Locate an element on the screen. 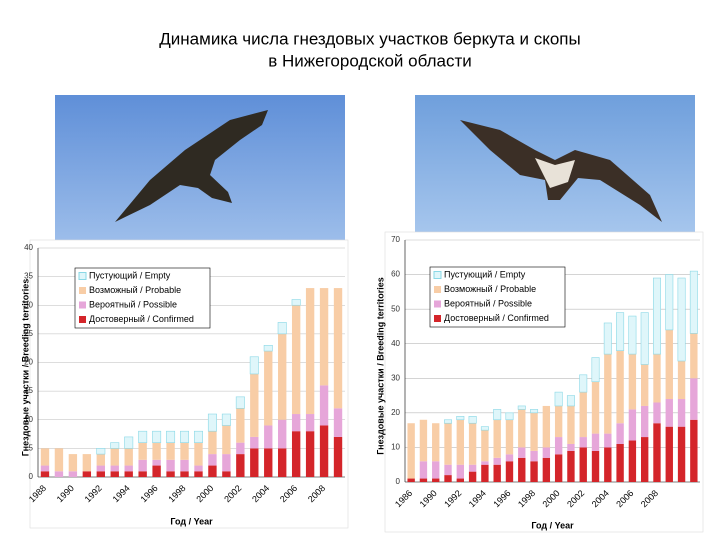 The height and width of the screenshot is (545, 720). legend-label: Достоверный / Confirmed is located at coordinates (496, 318).